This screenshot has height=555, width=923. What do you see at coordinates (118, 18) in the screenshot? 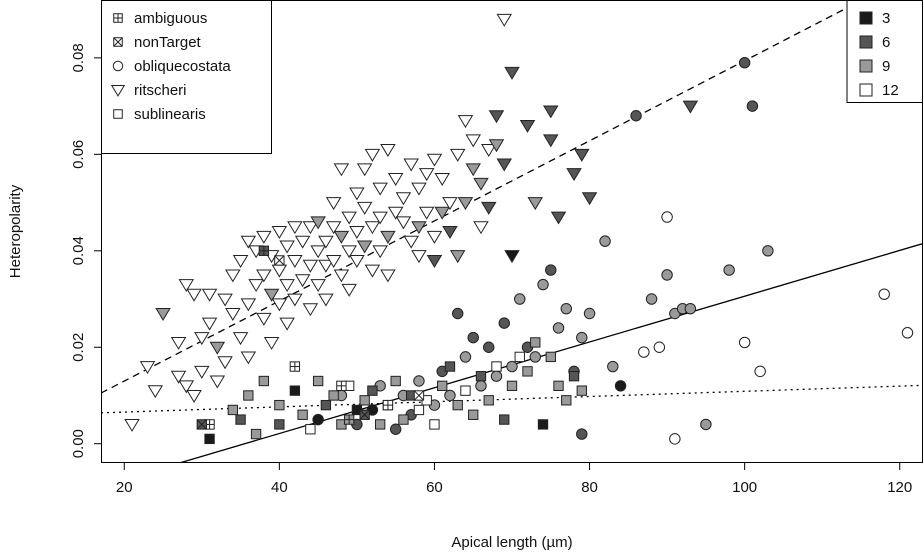
I see `legend-marker-ambiguous` at bounding box center [118, 18].